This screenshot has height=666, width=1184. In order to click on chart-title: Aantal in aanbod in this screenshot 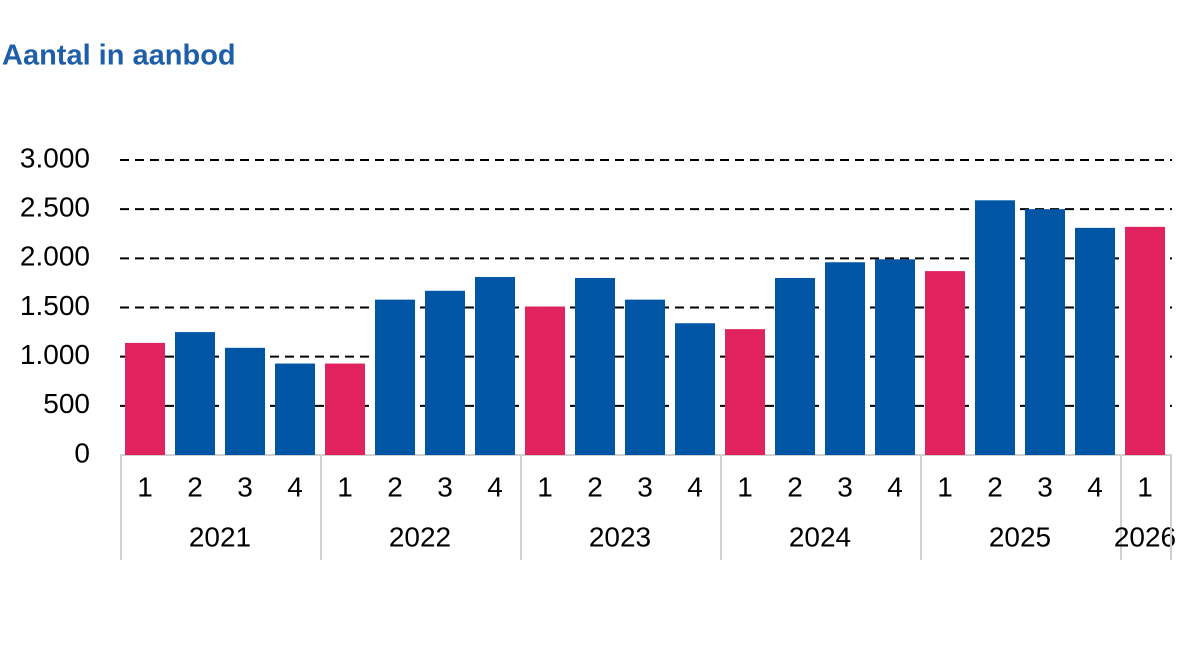, I will do `click(119, 56)`.